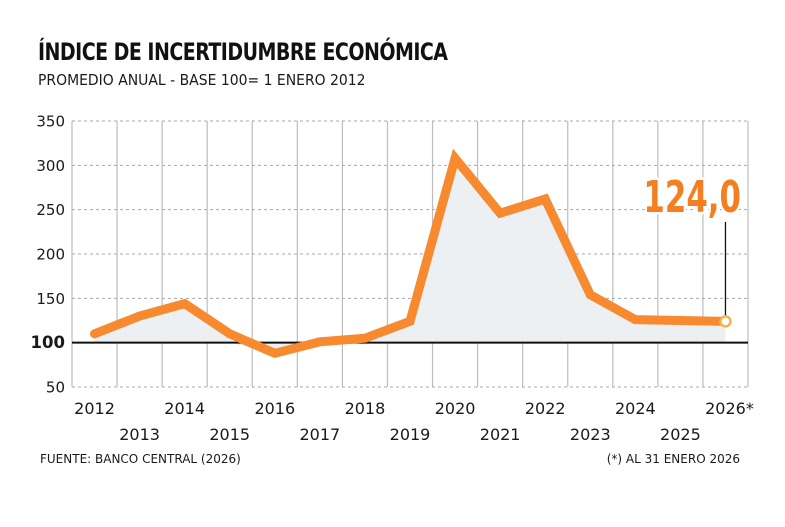 The height and width of the screenshot is (527, 785). I want to click on source-note: FUENTE: BANCO CENTRAL (2026), so click(140, 459).